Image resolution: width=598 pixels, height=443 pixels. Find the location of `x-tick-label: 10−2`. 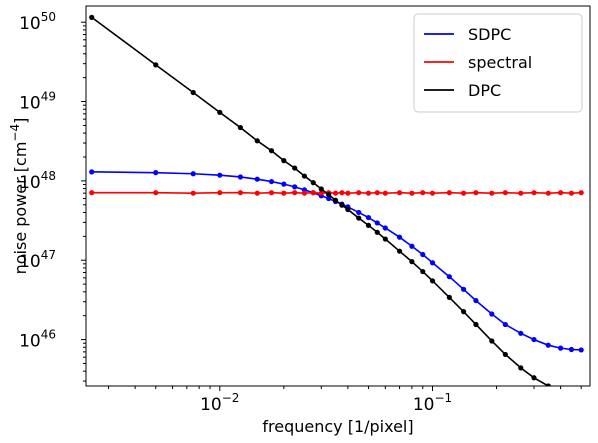

x-tick-label: 10−2 is located at coordinates (219, 403).